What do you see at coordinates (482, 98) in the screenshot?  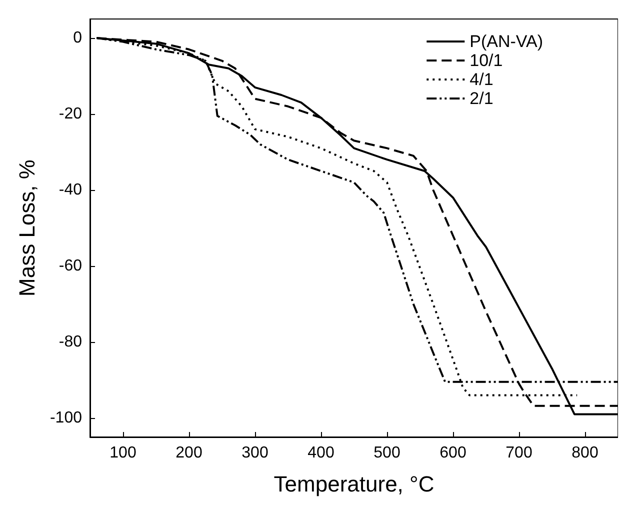 I see `legend-label: 2/1` at bounding box center [482, 98].